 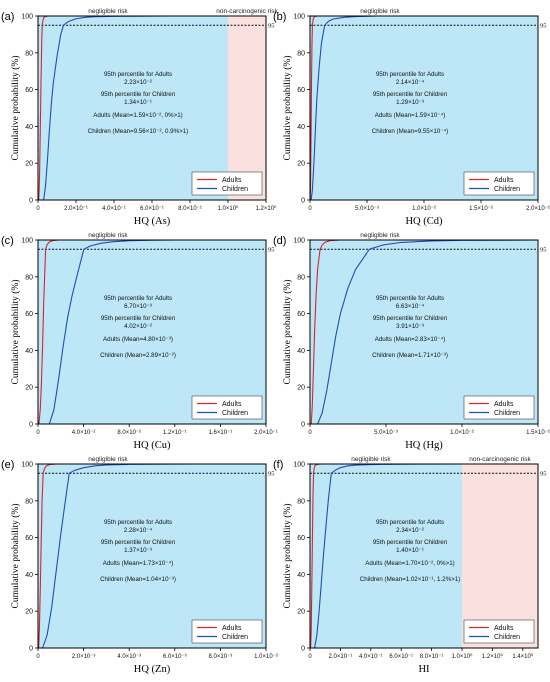 What do you see at coordinates (523, 656) in the screenshot?
I see `x-tick-label: 1.4×10⁰` at bounding box center [523, 656].